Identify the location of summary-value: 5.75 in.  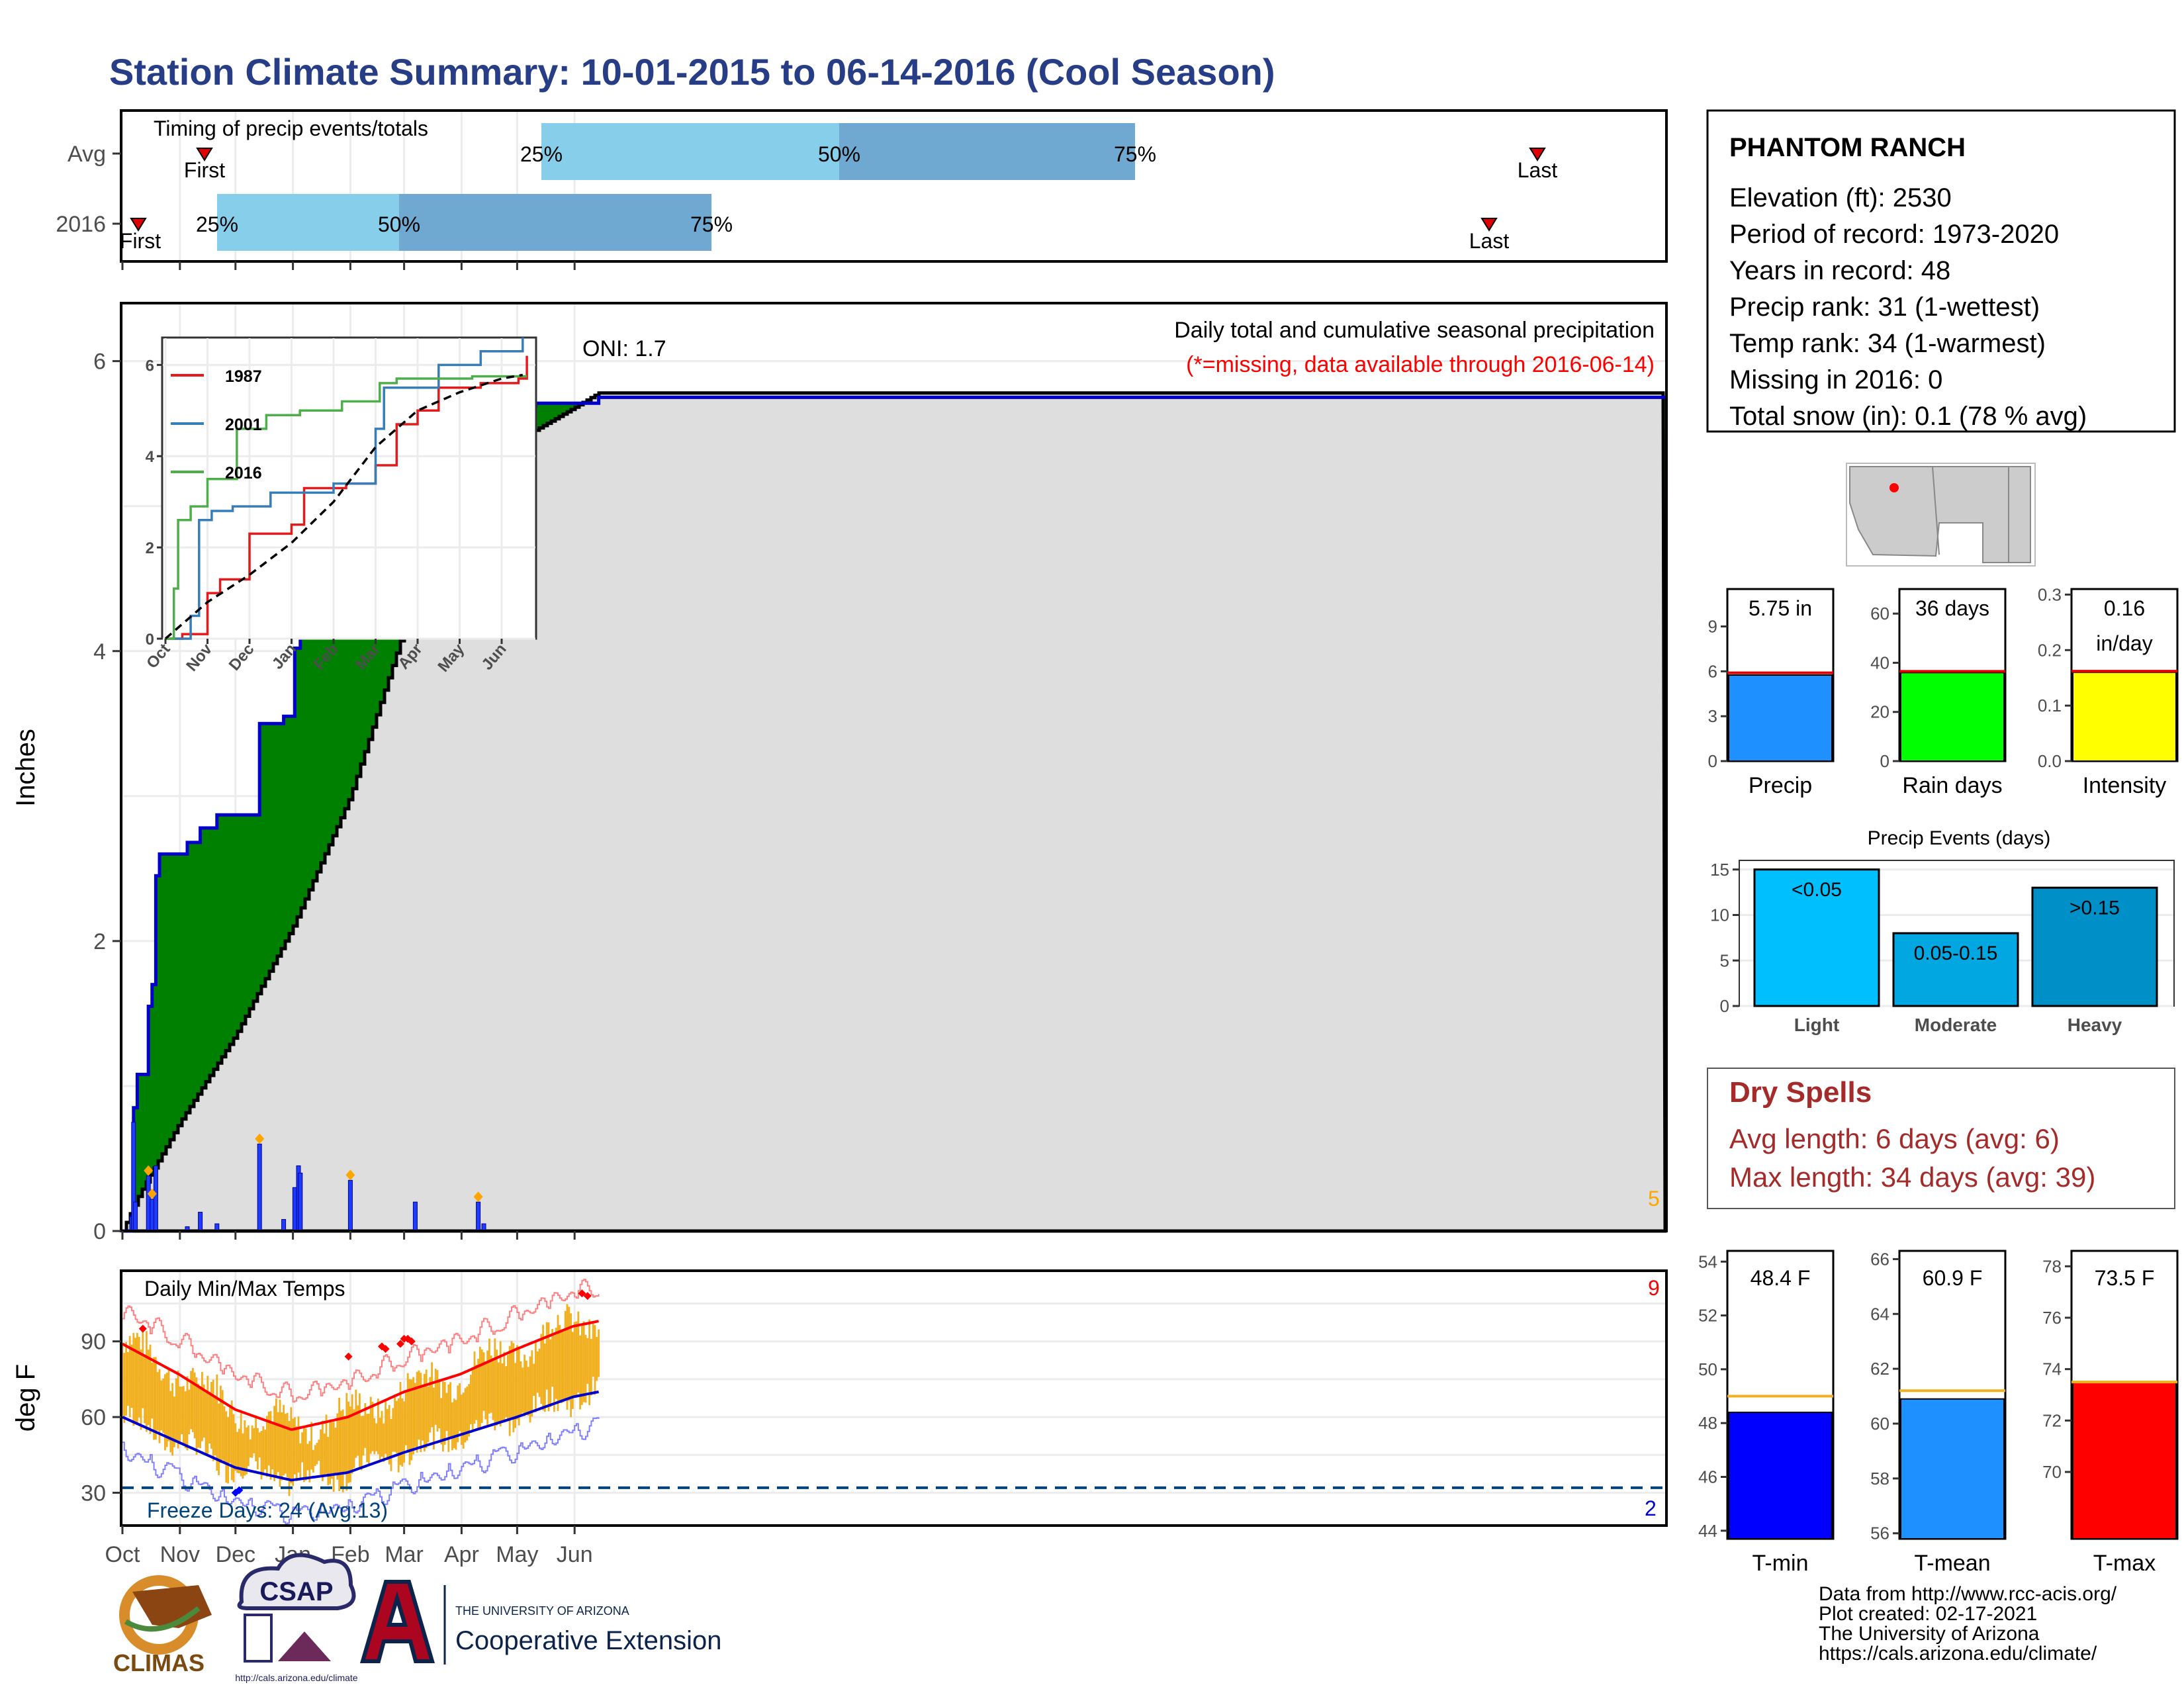
(1780, 608).